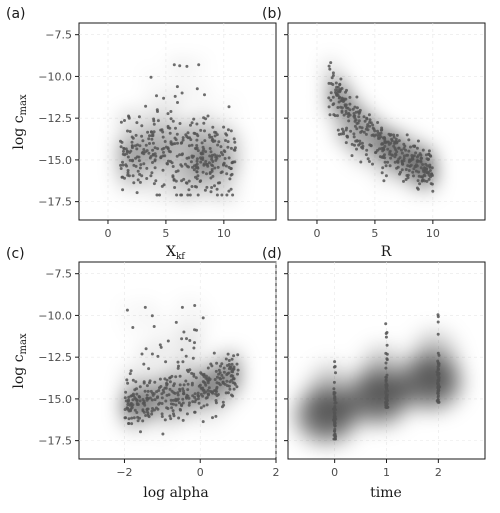 The width and height of the screenshot is (500, 513). I want to click on x-tick-label: 1, so click(386, 472).